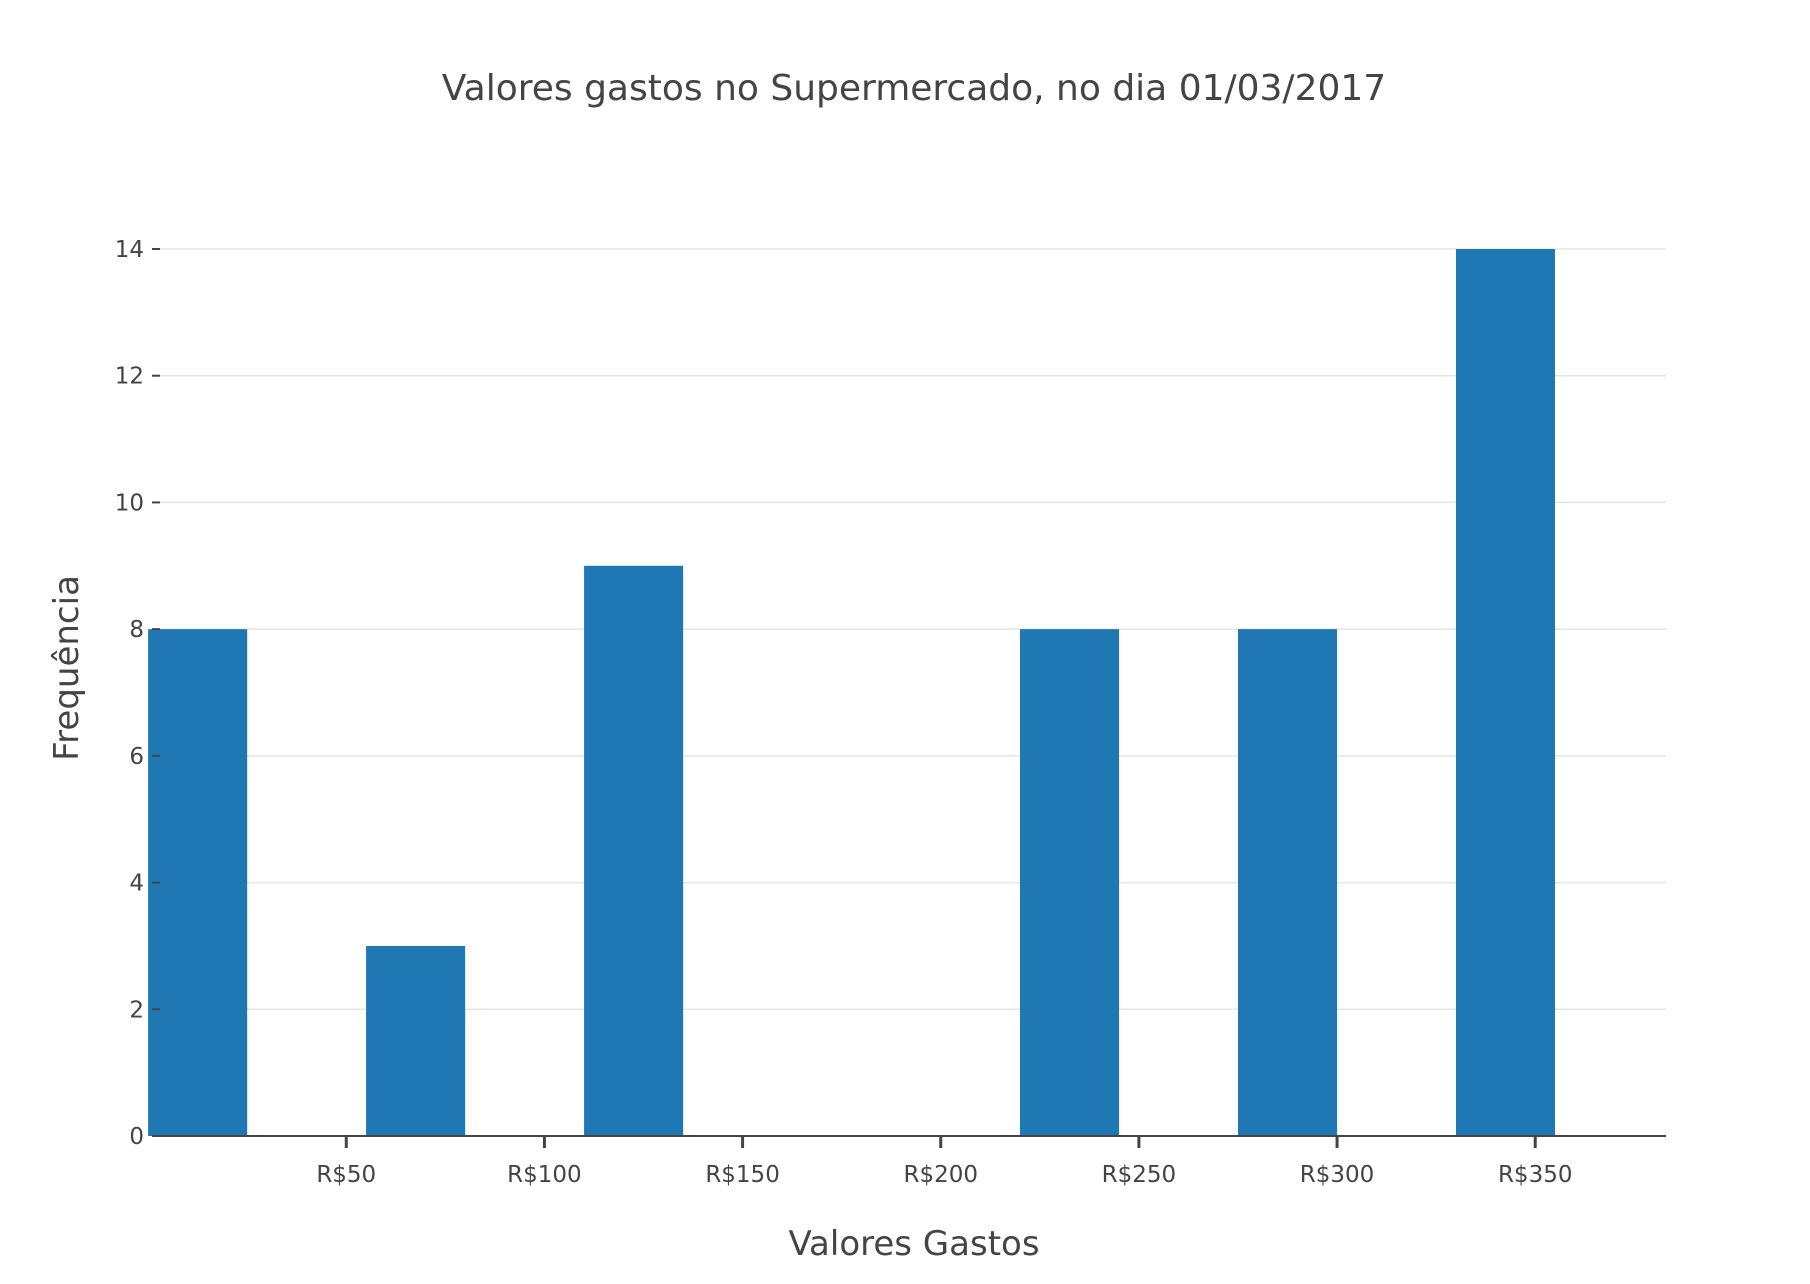  I want to click on y-tick-label: 12, so click(129, 377).